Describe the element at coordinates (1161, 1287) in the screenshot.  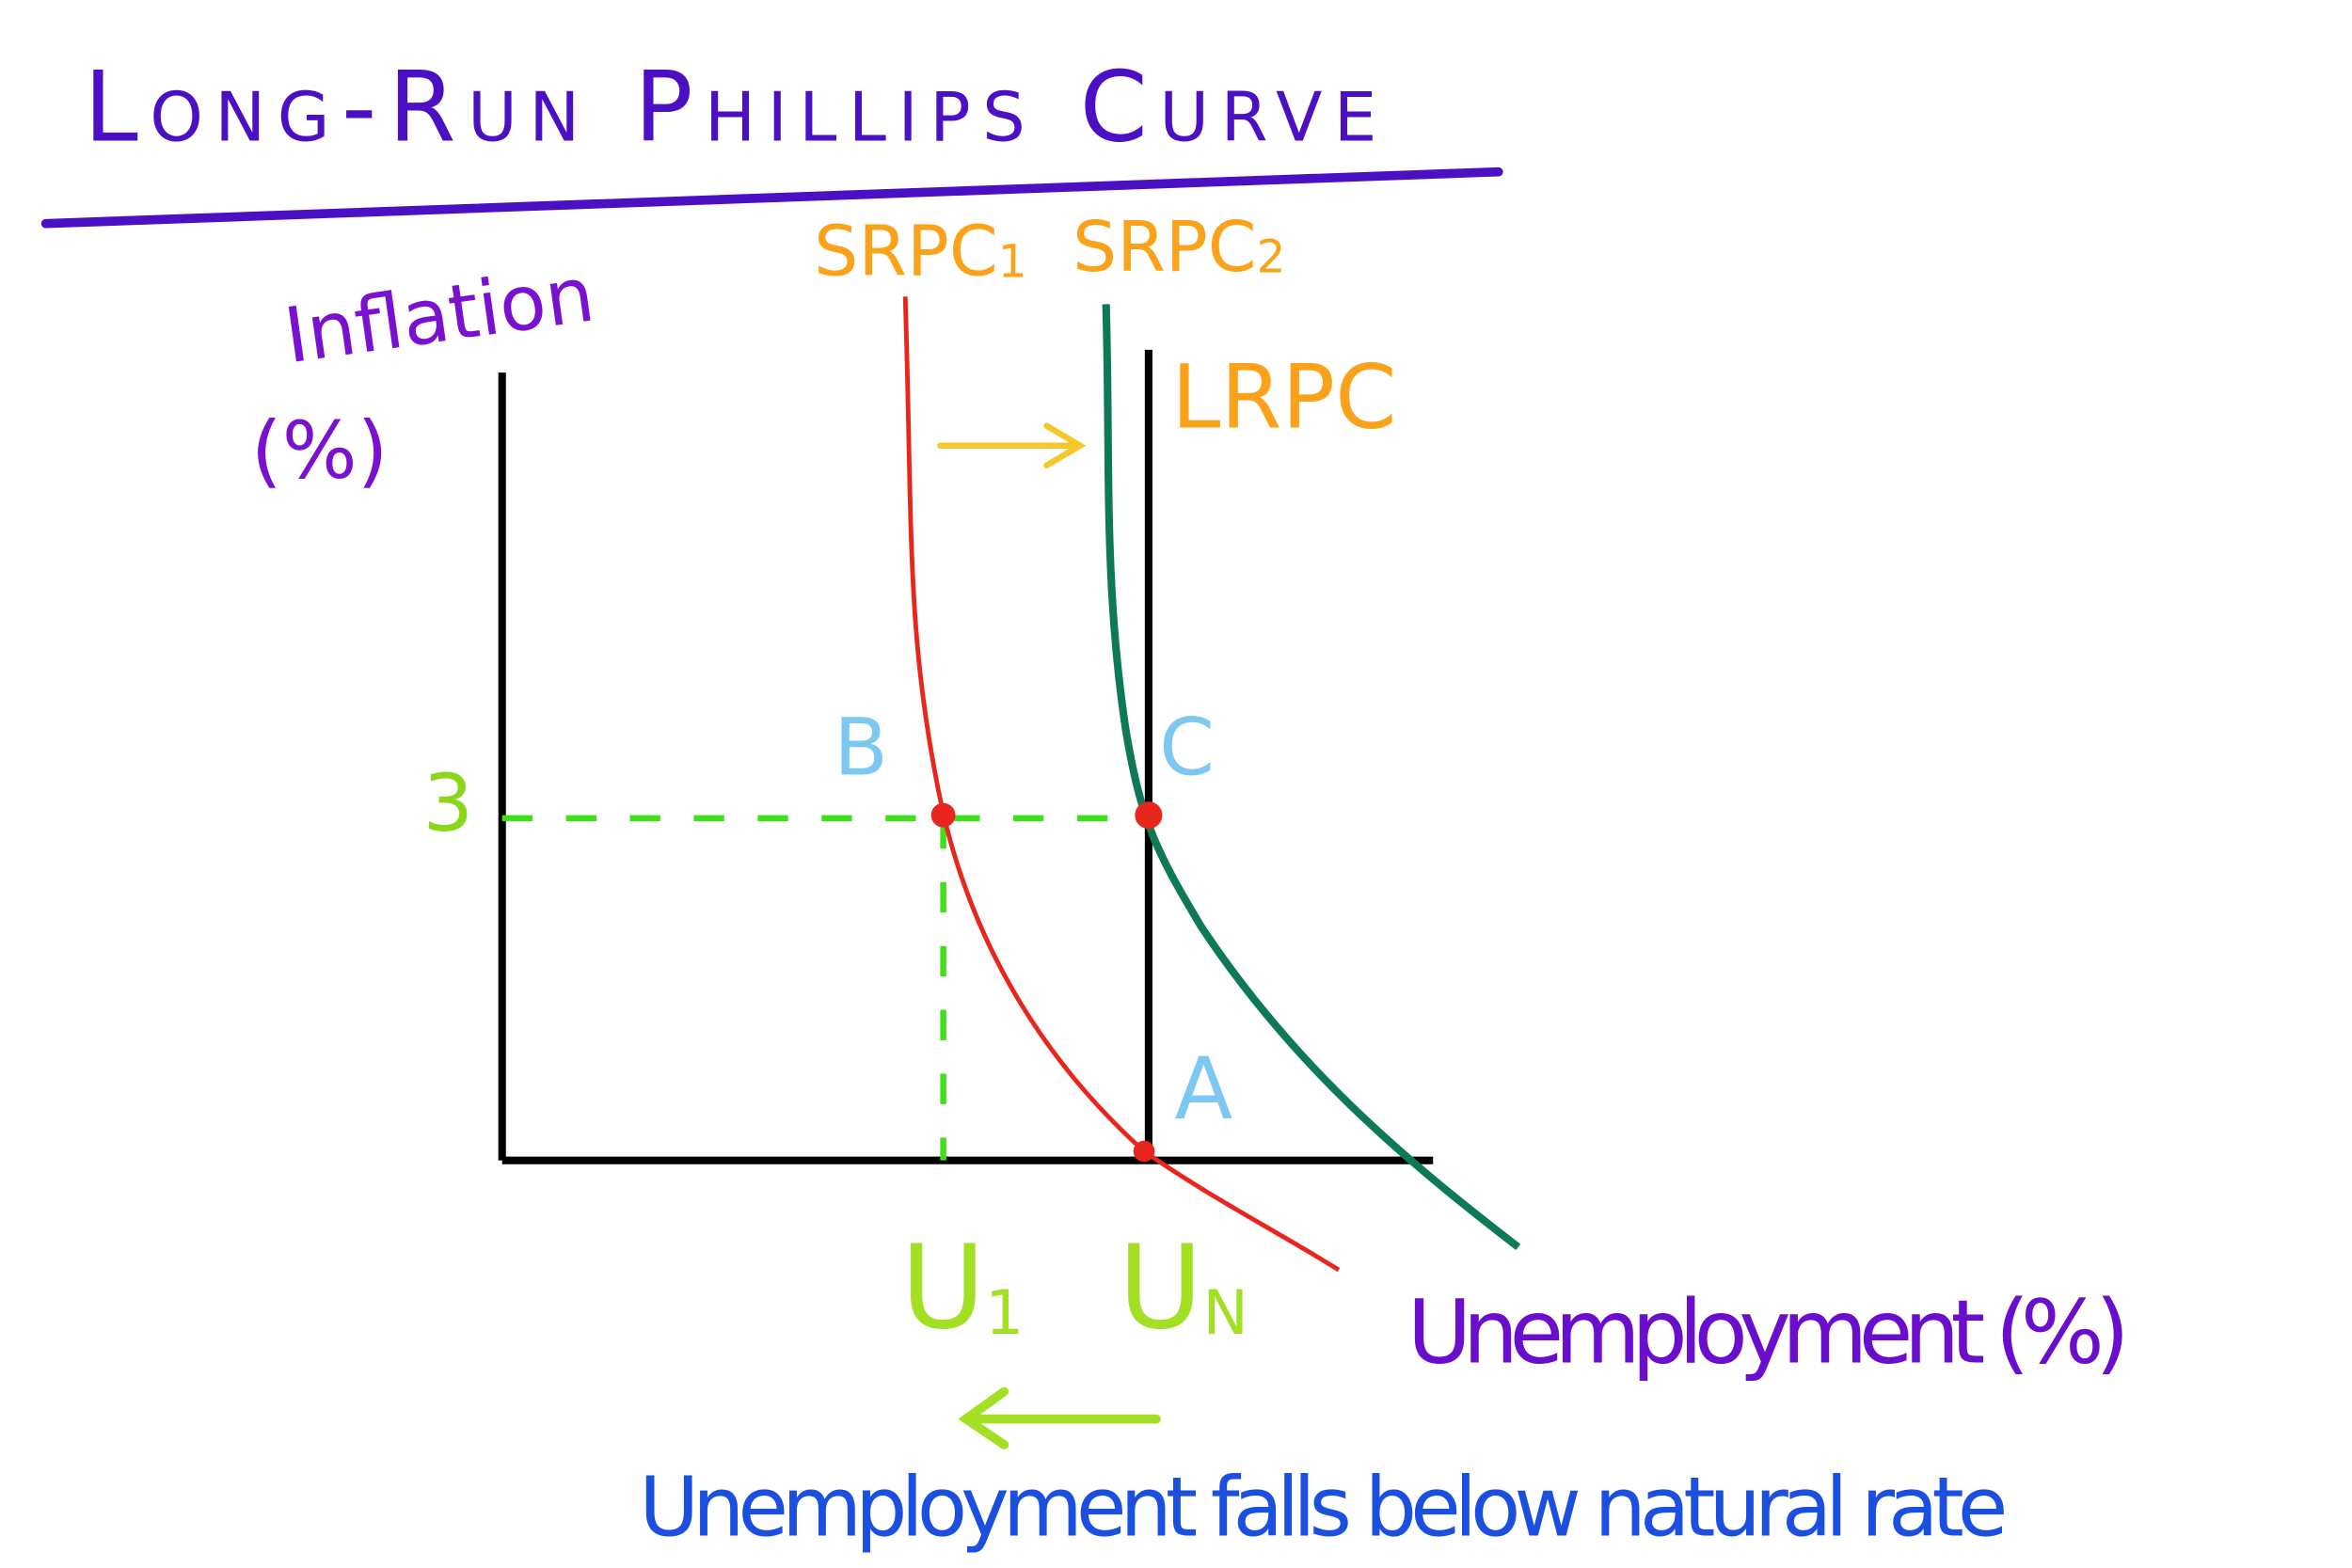
I see `un-text: U` at that location.